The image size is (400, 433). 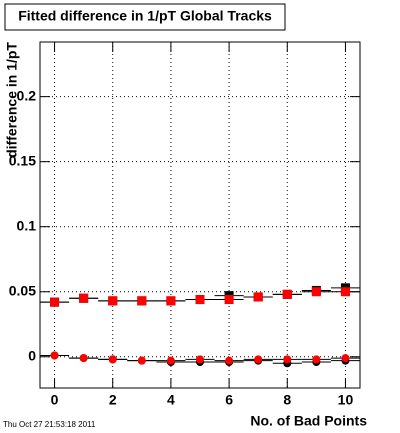 What do you see at coordinates (308, 421) in the screenshot?
I see `x-axis-label: No. of Bad Points` at bounding box center [308, 421].